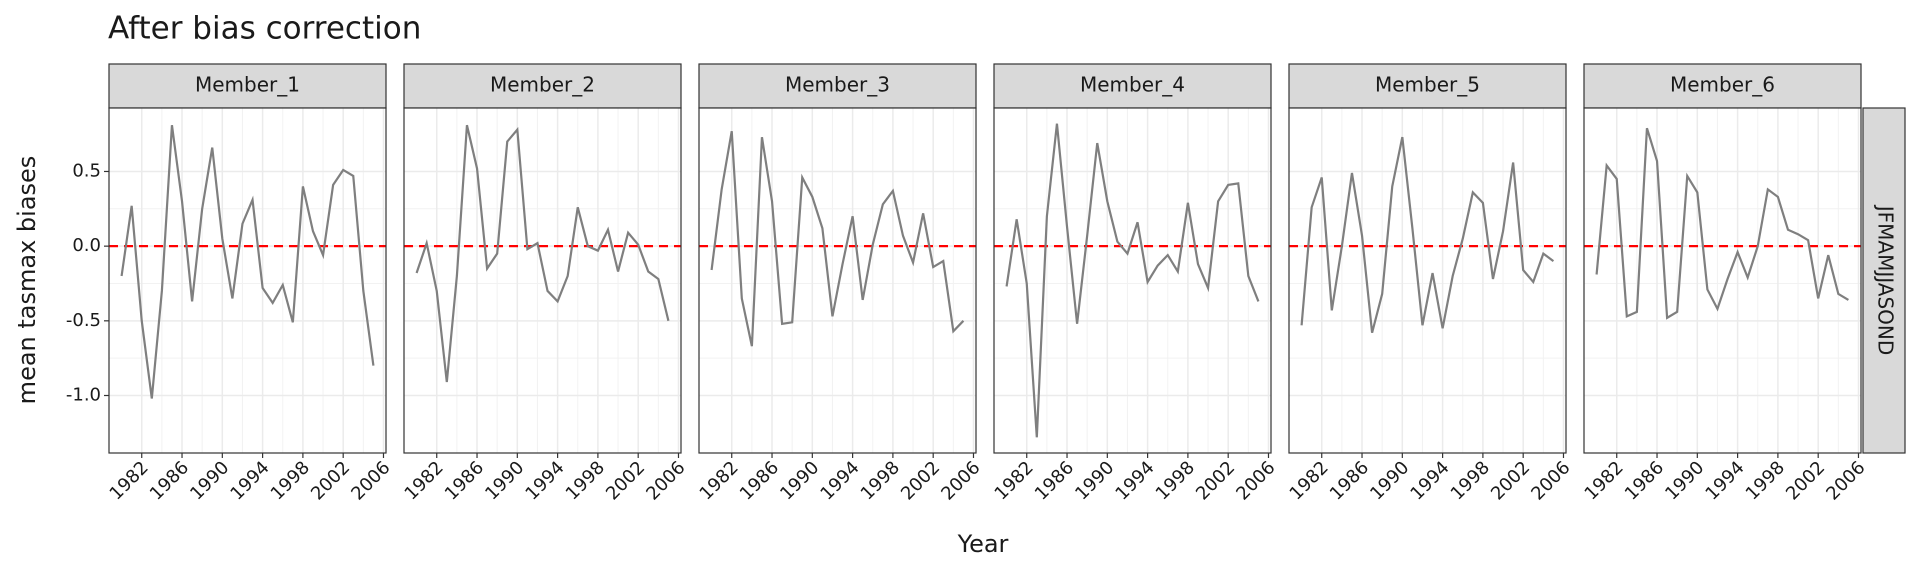 The height and width of the screenshot is (576, 1920). I want to click on row-label: JFMAMJJASOND, so click(1886, 280).